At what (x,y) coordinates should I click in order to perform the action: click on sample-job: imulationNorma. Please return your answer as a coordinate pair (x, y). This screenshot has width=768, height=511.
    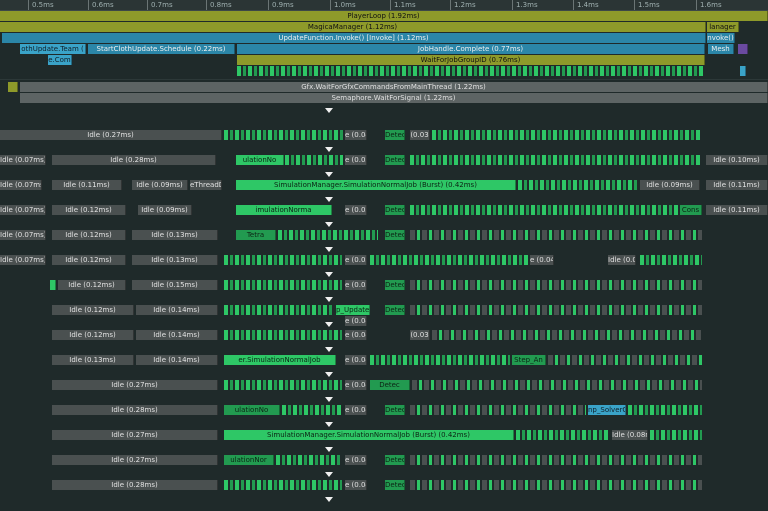
    Looking at the image, I should click on (284, 210).